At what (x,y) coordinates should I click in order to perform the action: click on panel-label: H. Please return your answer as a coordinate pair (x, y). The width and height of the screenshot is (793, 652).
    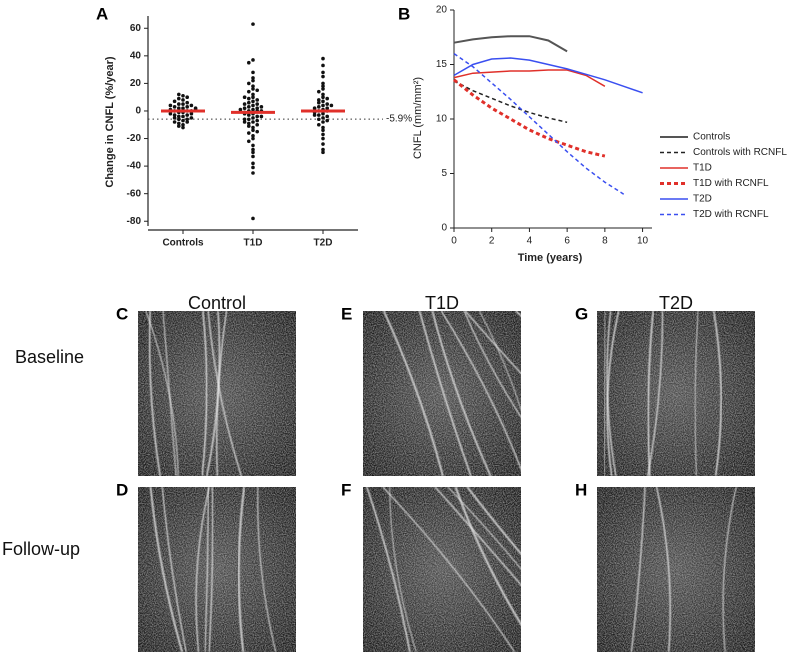
    Looking at the image, I should click on (581, 489).